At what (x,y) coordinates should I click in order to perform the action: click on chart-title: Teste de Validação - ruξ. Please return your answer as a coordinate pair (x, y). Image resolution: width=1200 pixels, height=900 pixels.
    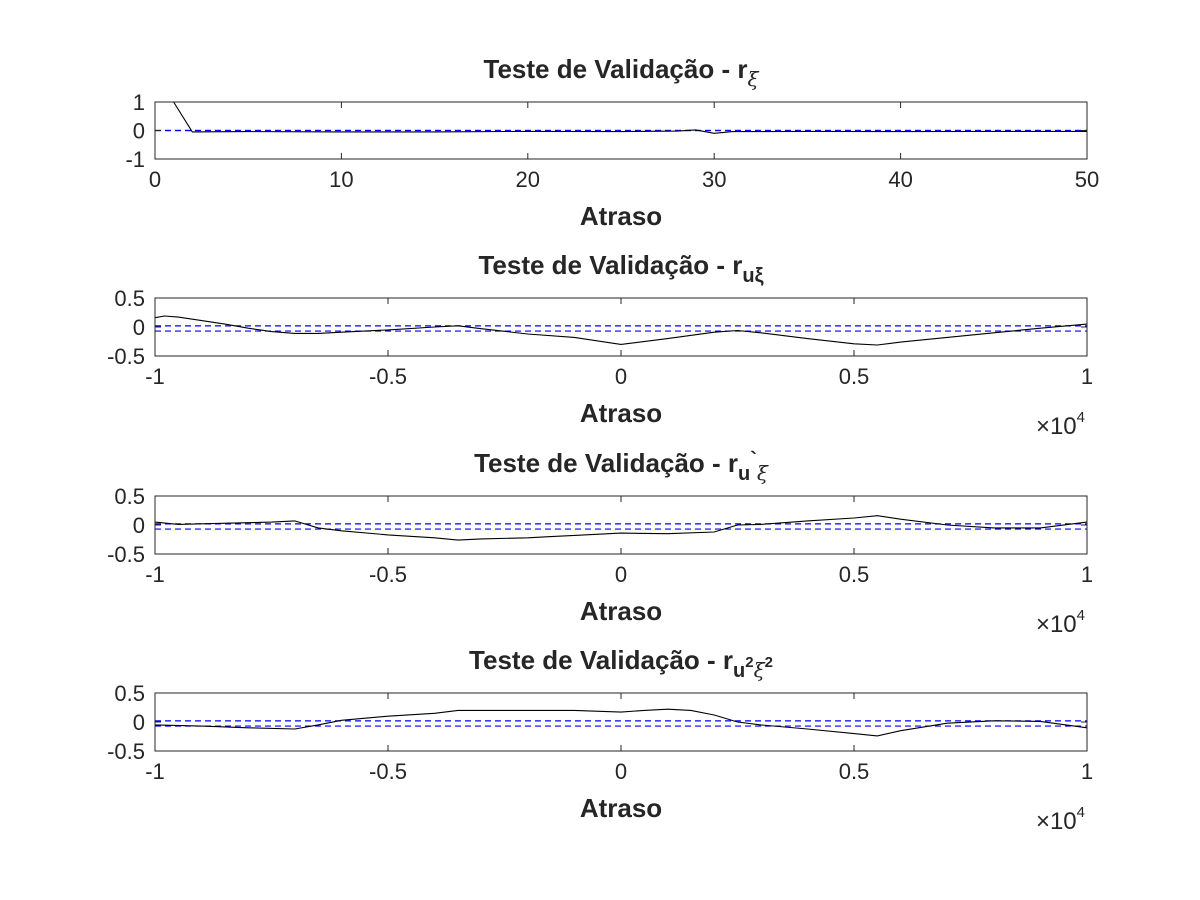
    Looking at the image, I should click on (620, 268).